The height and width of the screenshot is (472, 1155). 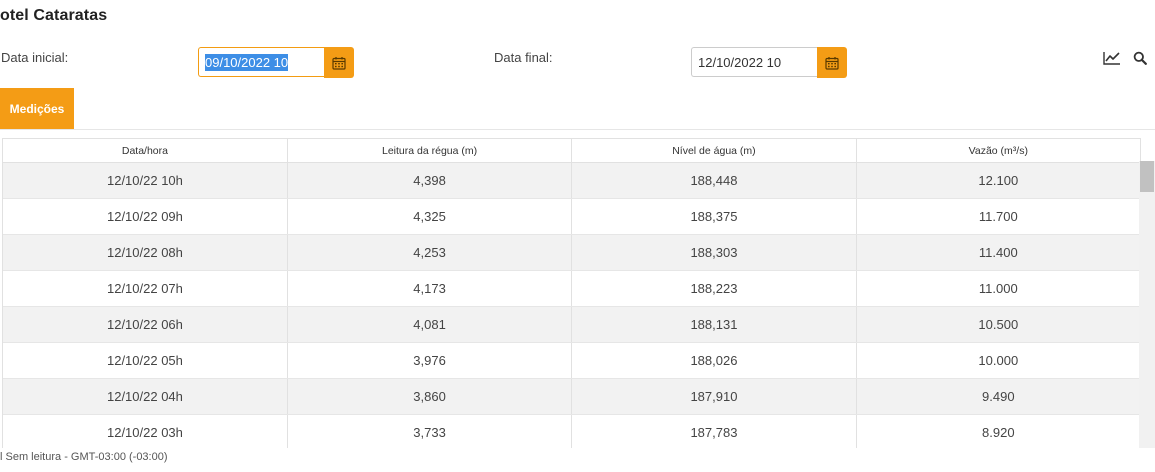 I want to click on cell-datetime: 12/10/22 08h, so click(x=145, y=252).